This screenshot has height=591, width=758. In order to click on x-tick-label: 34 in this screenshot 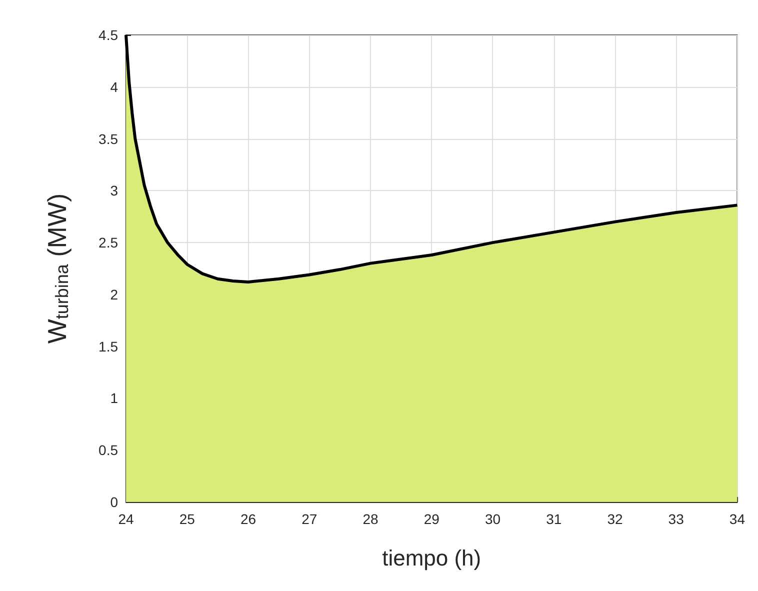, I will do `click(737, 519)`.